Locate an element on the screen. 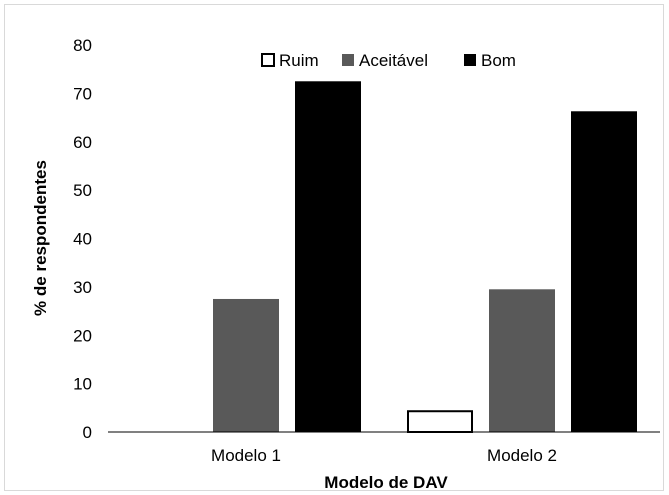 This screenshot has width=669, height=495. y-tick-label: 10 is located at coordinates (82, 384).